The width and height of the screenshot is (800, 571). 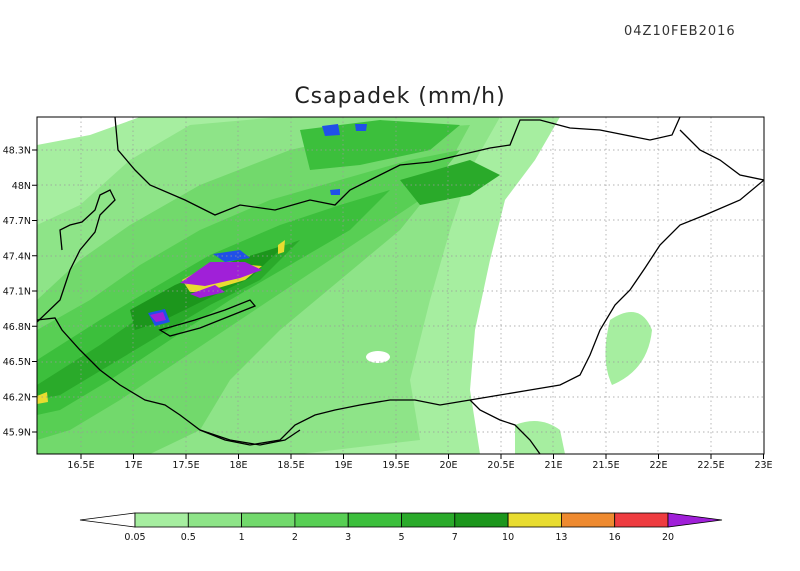 What do you see at coordinates (80, 465) in the screenshot?
I see `x-tick-label: 16.5E` at bounding box center [80, 465].